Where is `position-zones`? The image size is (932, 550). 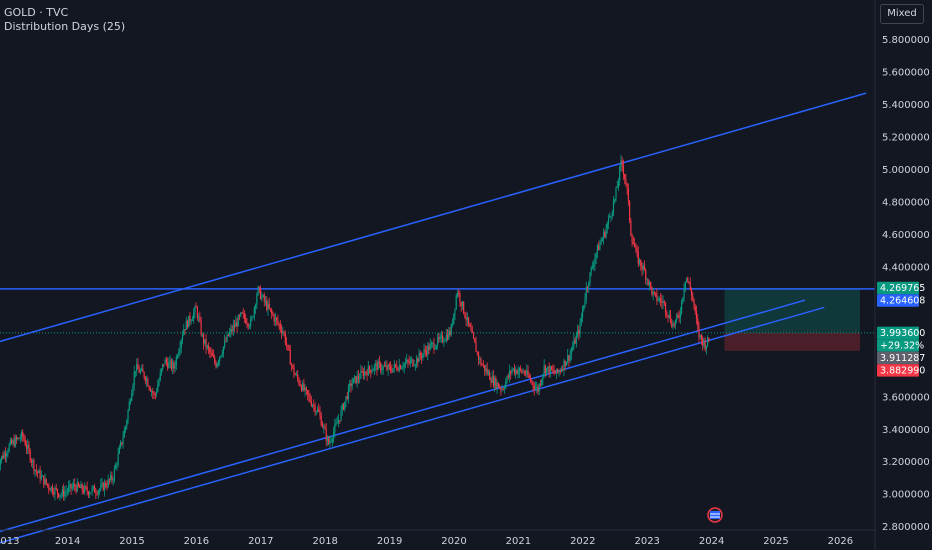 position-zones is located at coordinates (792, 319).